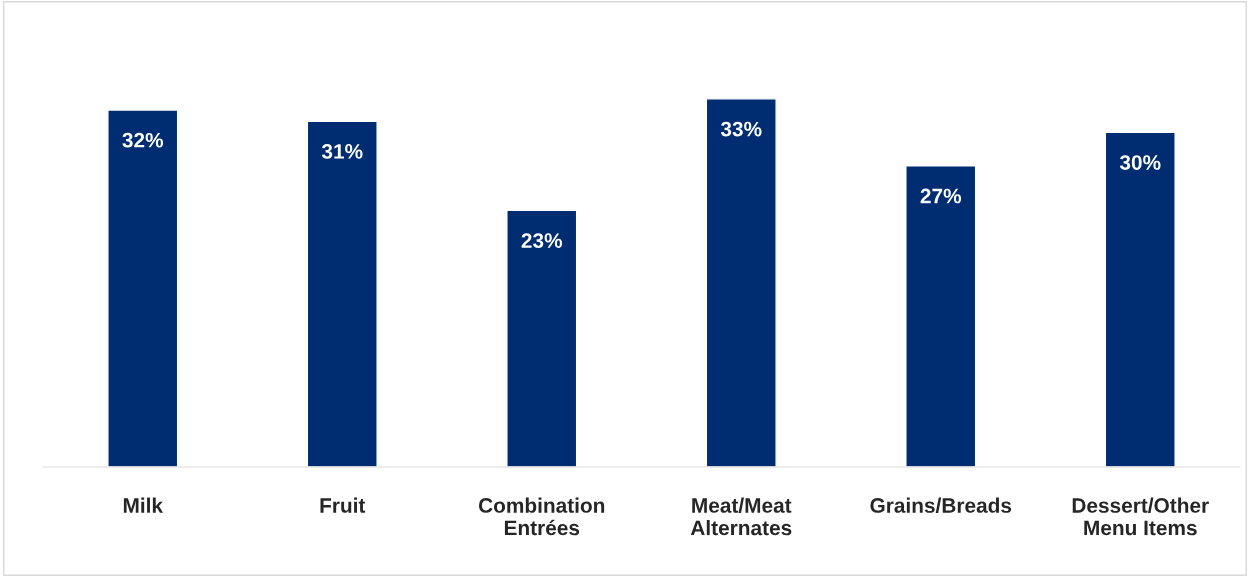 This screenshot has height=577, width=1250. Describe the element at coordinates (1140, 162) in the screenshot. I see `data-label: 30%` at that location.